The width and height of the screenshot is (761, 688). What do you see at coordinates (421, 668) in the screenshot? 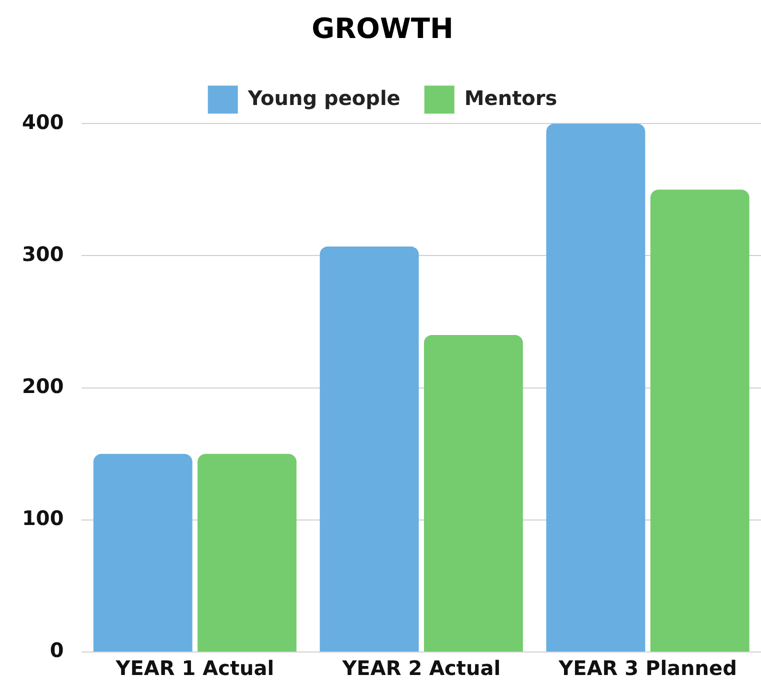
I see `x-tick-label: YEAR 2 Actual` at bounding box center [421, 668].